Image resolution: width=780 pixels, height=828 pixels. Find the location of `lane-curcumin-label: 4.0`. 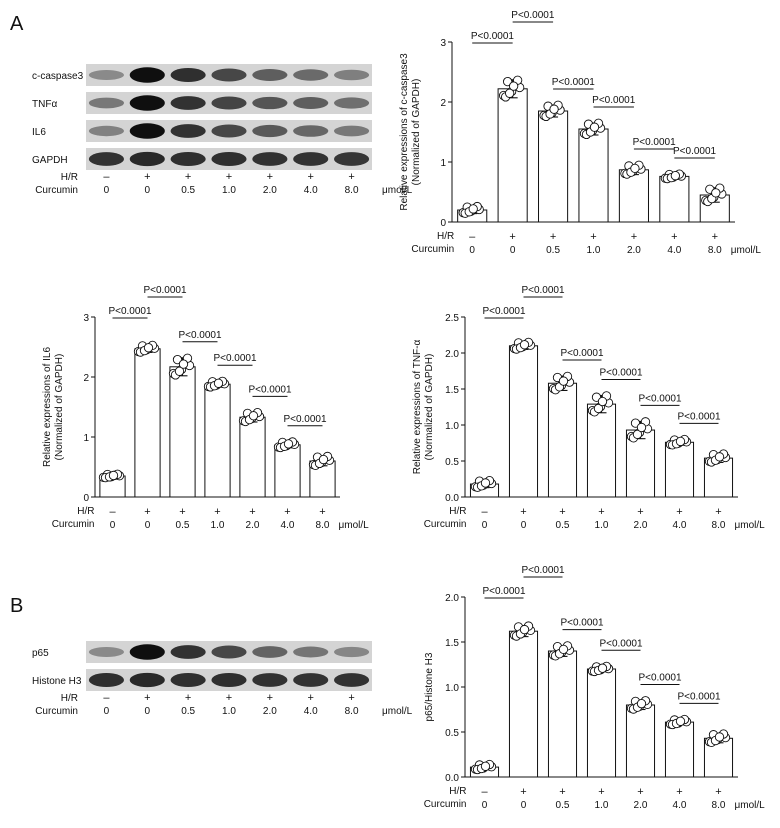

lane-curcumin-label: 4.0 is located at coordinates (311, 711).